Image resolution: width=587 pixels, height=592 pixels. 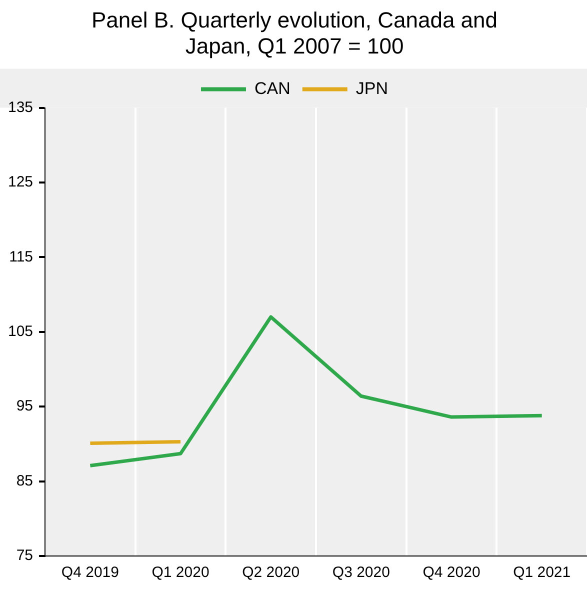 What do you see at coordinates (361, 573) in the screenshot?
I see `x-tick-label: Q3 2020` at bounding box center [361, 573].